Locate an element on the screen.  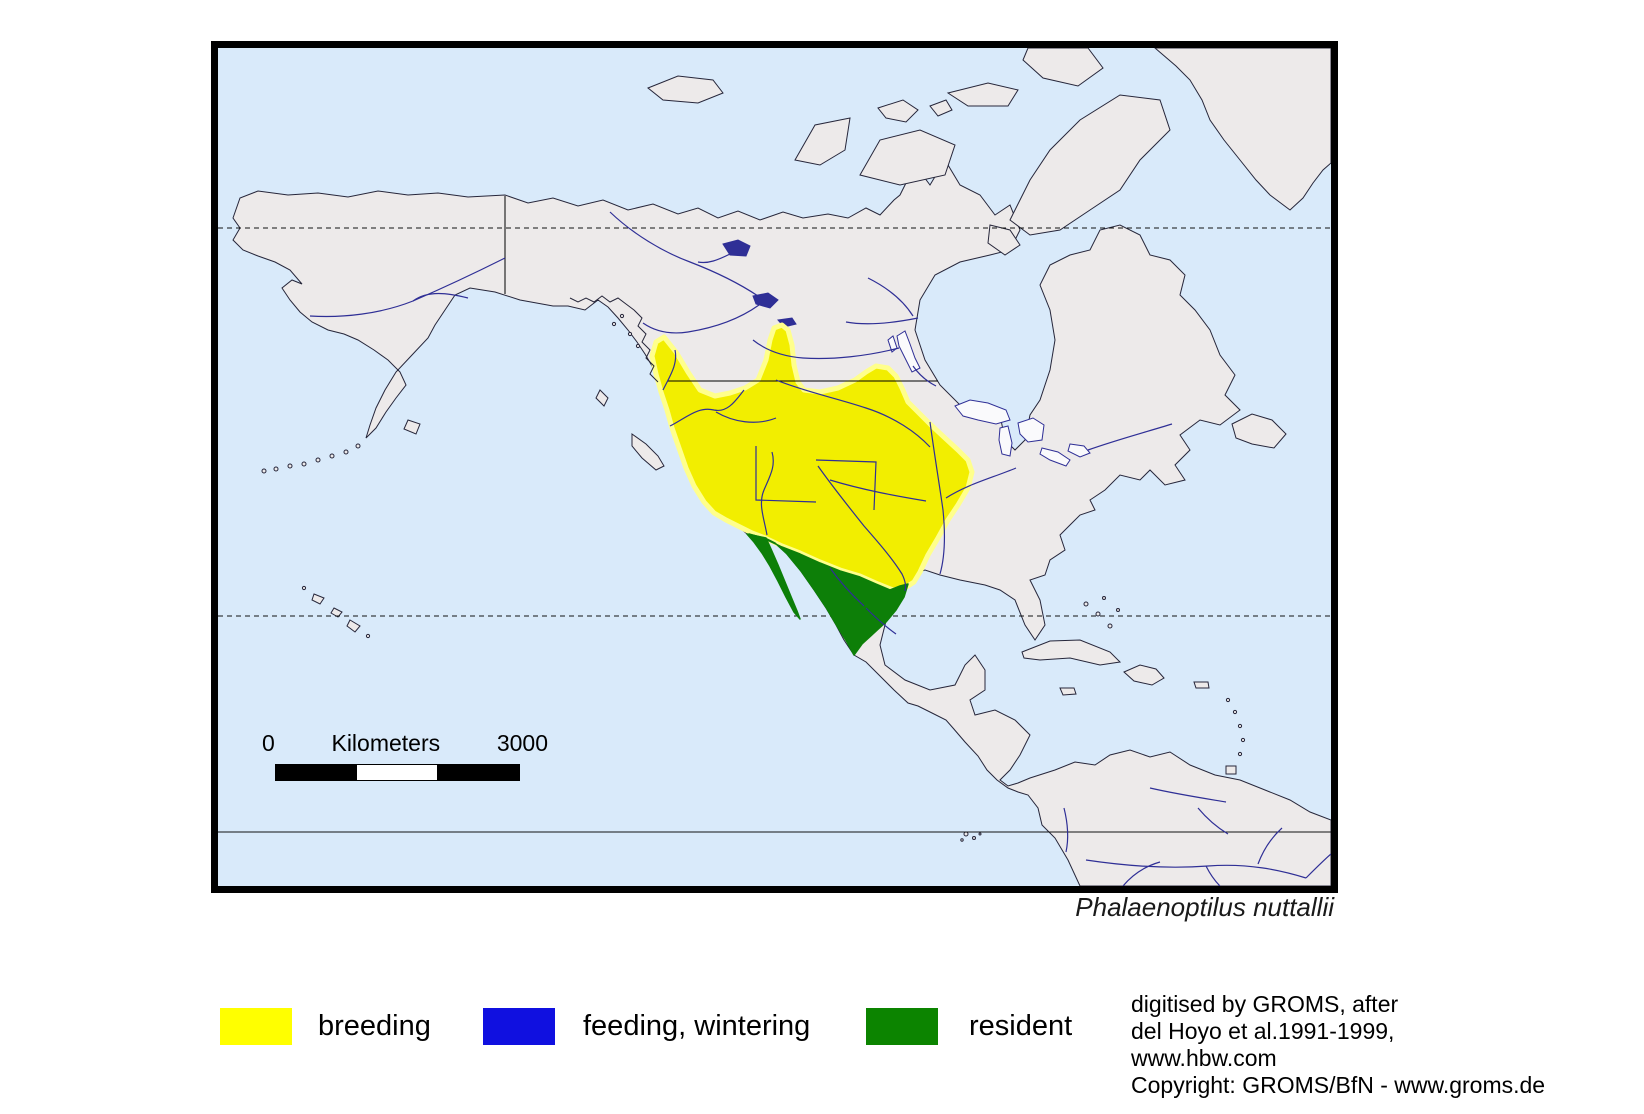
credits-line: Copyright: GROMS/BfN - www.groms.de is located at coordinates (1338, 1085).